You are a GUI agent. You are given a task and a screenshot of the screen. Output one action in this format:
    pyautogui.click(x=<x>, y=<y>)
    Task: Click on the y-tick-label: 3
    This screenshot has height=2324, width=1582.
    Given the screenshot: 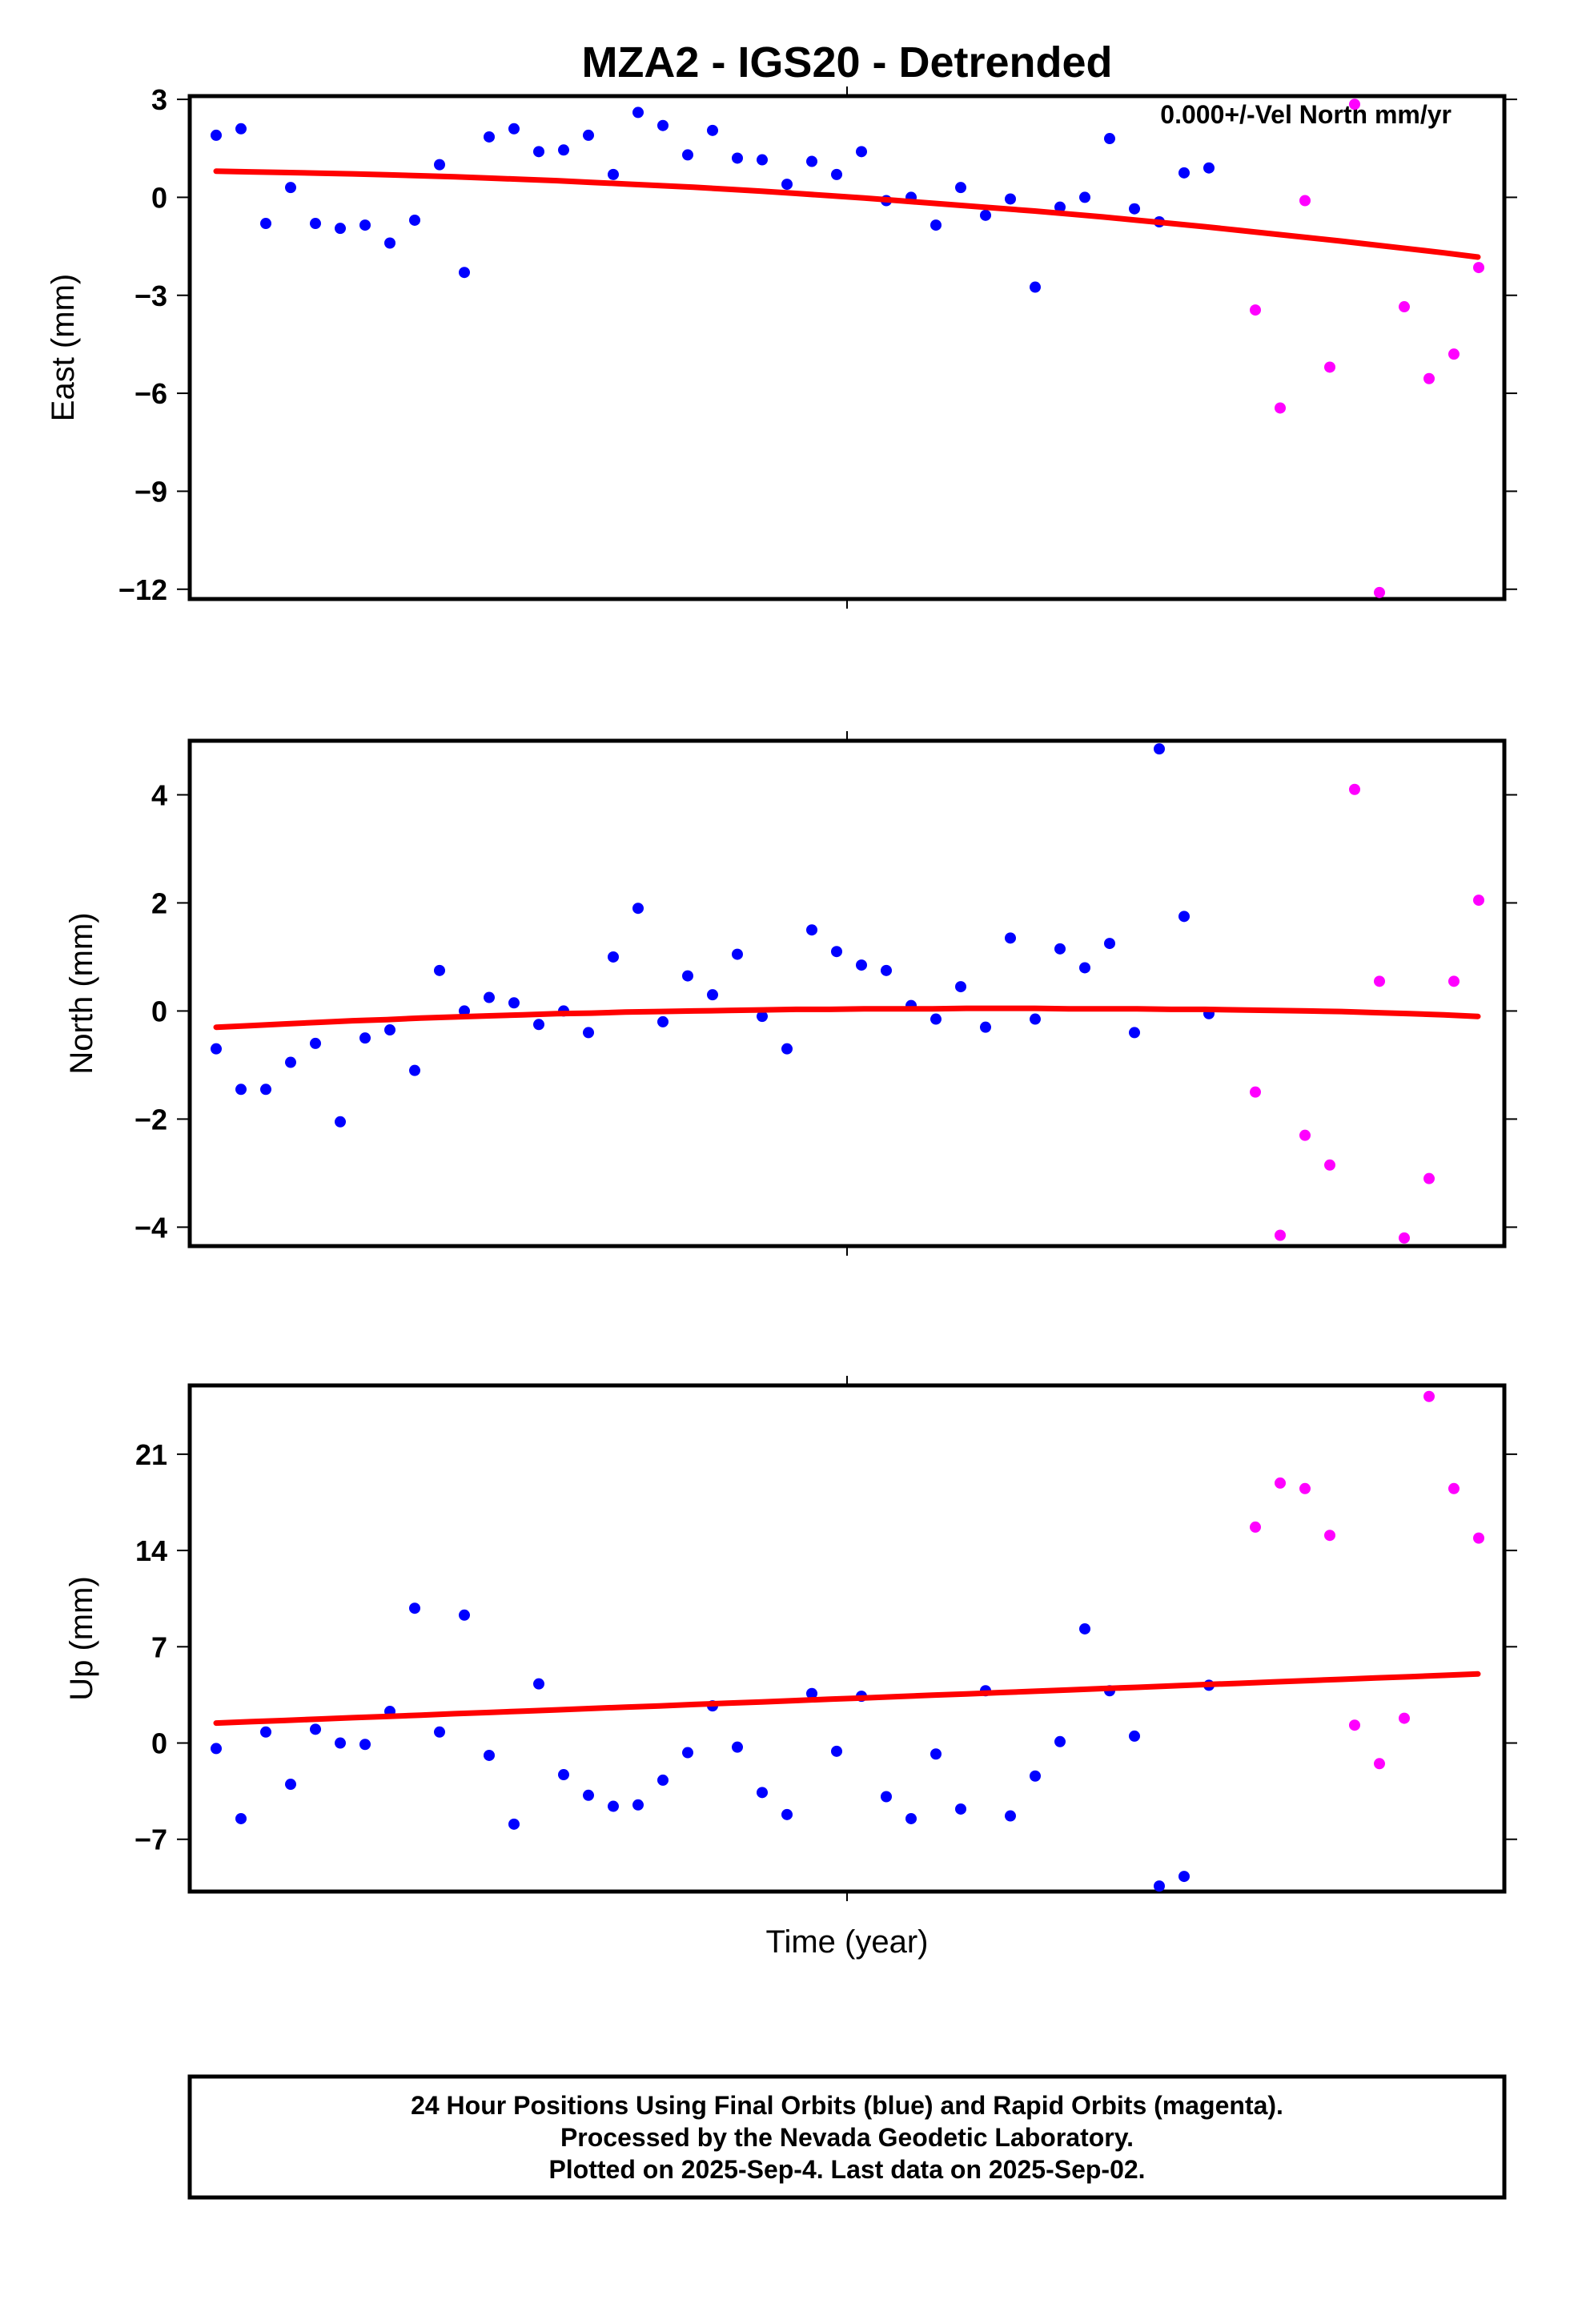 What is the action you would take?
    pyautogui.click(x=159, y=99)
    